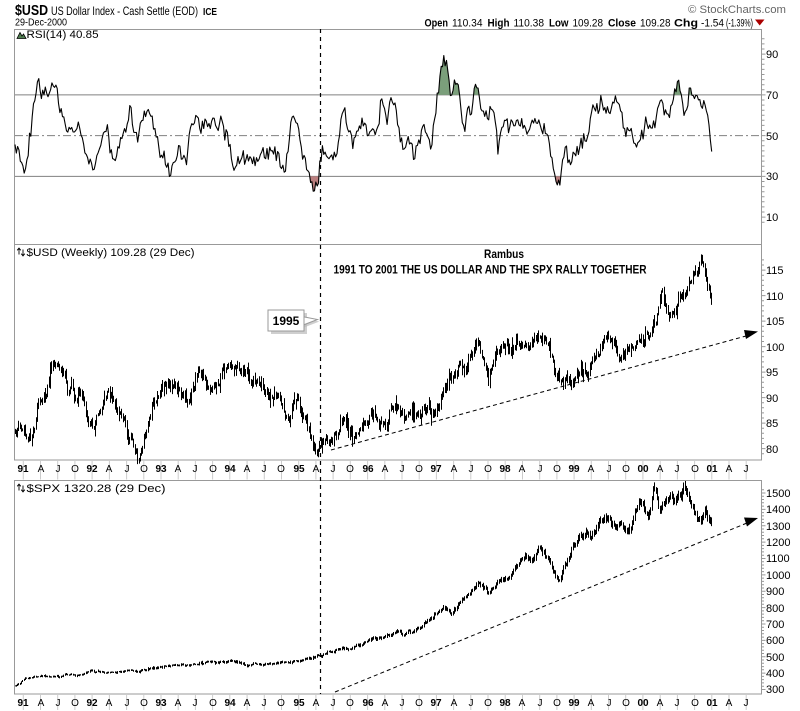  I want to click on svg-text: $USD, so click(31, 10).